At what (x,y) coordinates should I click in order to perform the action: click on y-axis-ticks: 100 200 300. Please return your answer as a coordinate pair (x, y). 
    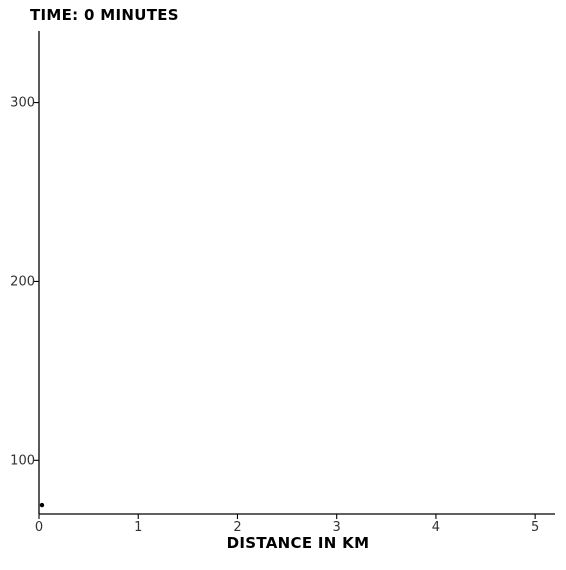
    Looking at the image, I should click on (24, 282).